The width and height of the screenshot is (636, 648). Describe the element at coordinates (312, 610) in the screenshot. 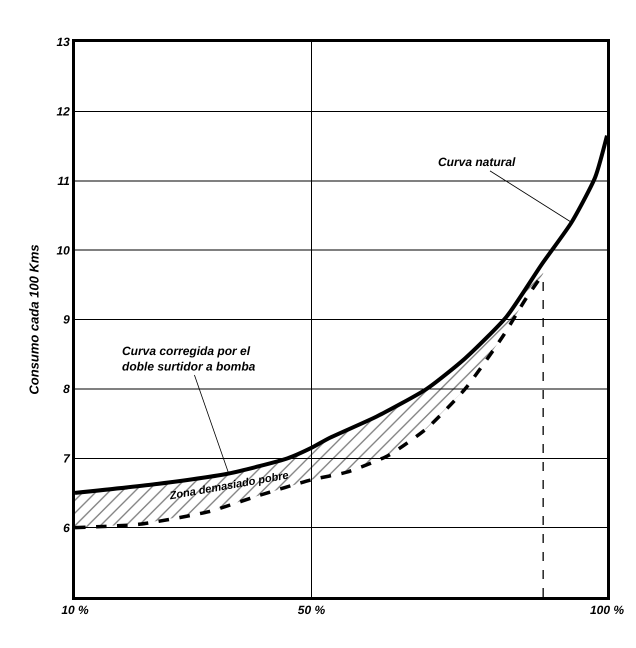

I see `x-tick-label: 50 %` at that location.